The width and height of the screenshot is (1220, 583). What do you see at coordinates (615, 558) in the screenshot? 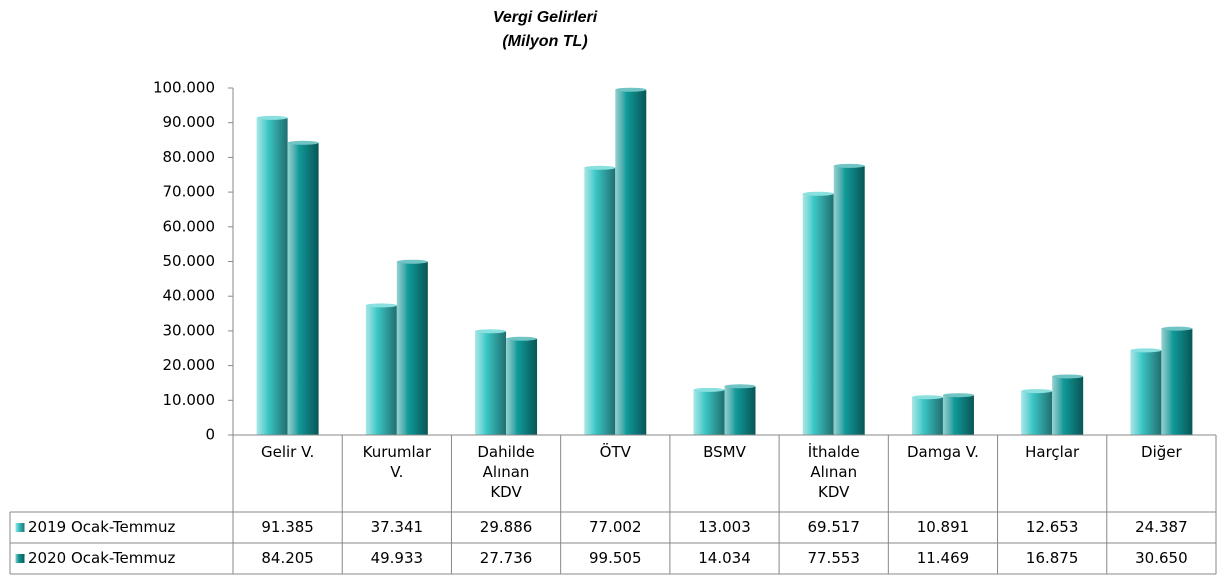
I see `table-value: 99.505` at bounding box center [615, 558].